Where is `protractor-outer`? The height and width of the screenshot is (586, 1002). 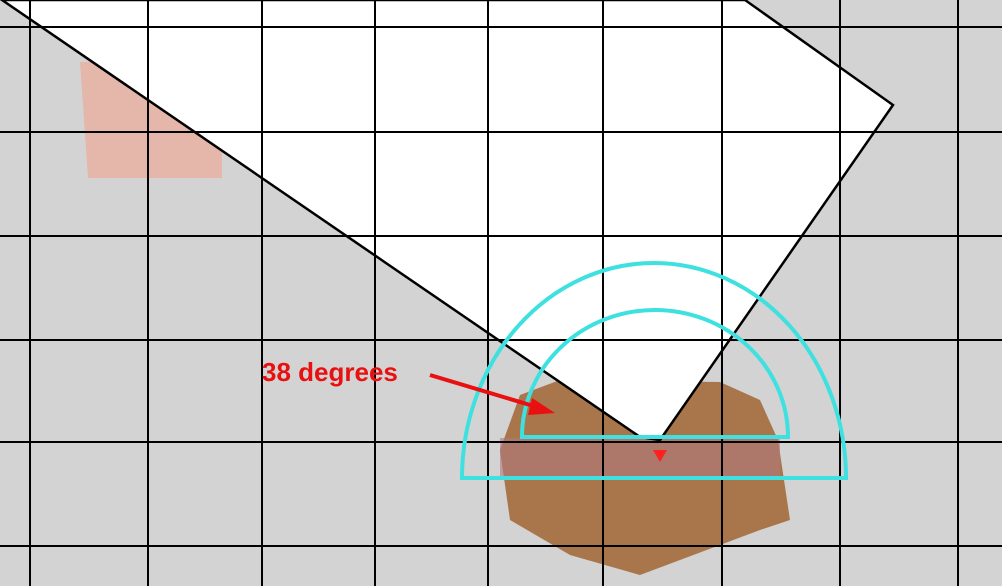 protractor-outer is located at coordinates (654, 370).